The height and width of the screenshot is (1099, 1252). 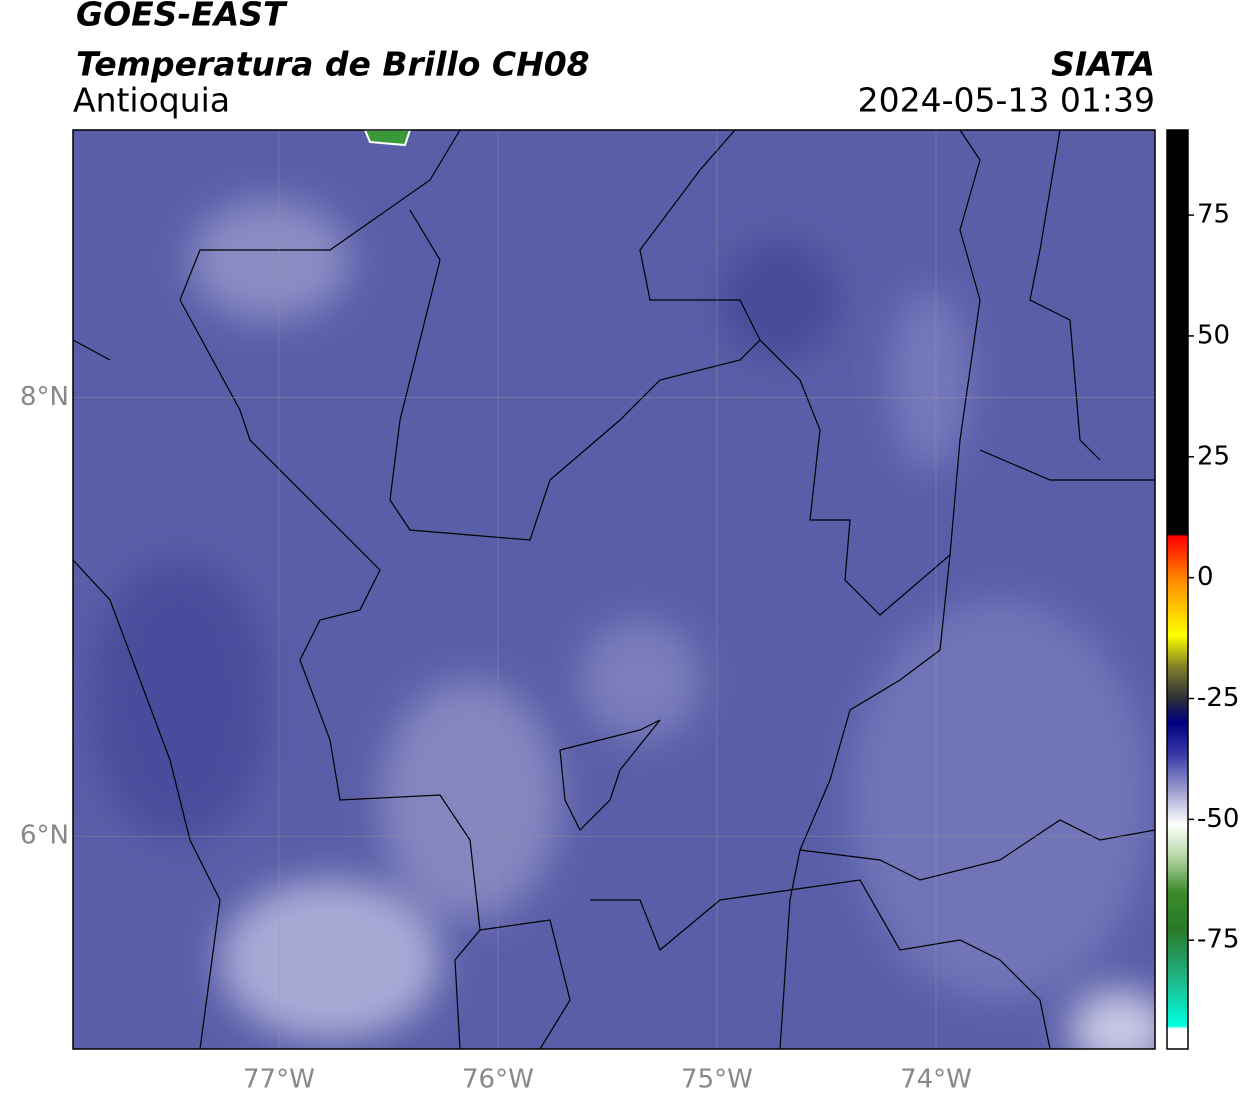 What do you see at coordinates (151, 100) in the screenshot?
I see `region: Antioquia` at bounding box center [151, 100].